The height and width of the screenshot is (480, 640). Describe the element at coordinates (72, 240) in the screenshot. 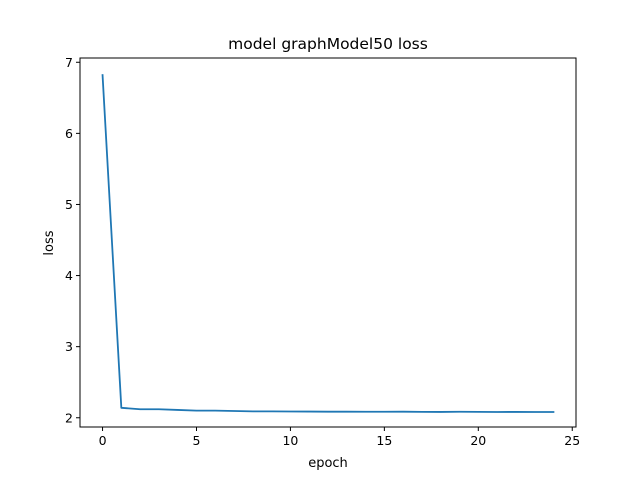

I see `y-axis-ticks: 2 3 4 5 6 7` at that location.